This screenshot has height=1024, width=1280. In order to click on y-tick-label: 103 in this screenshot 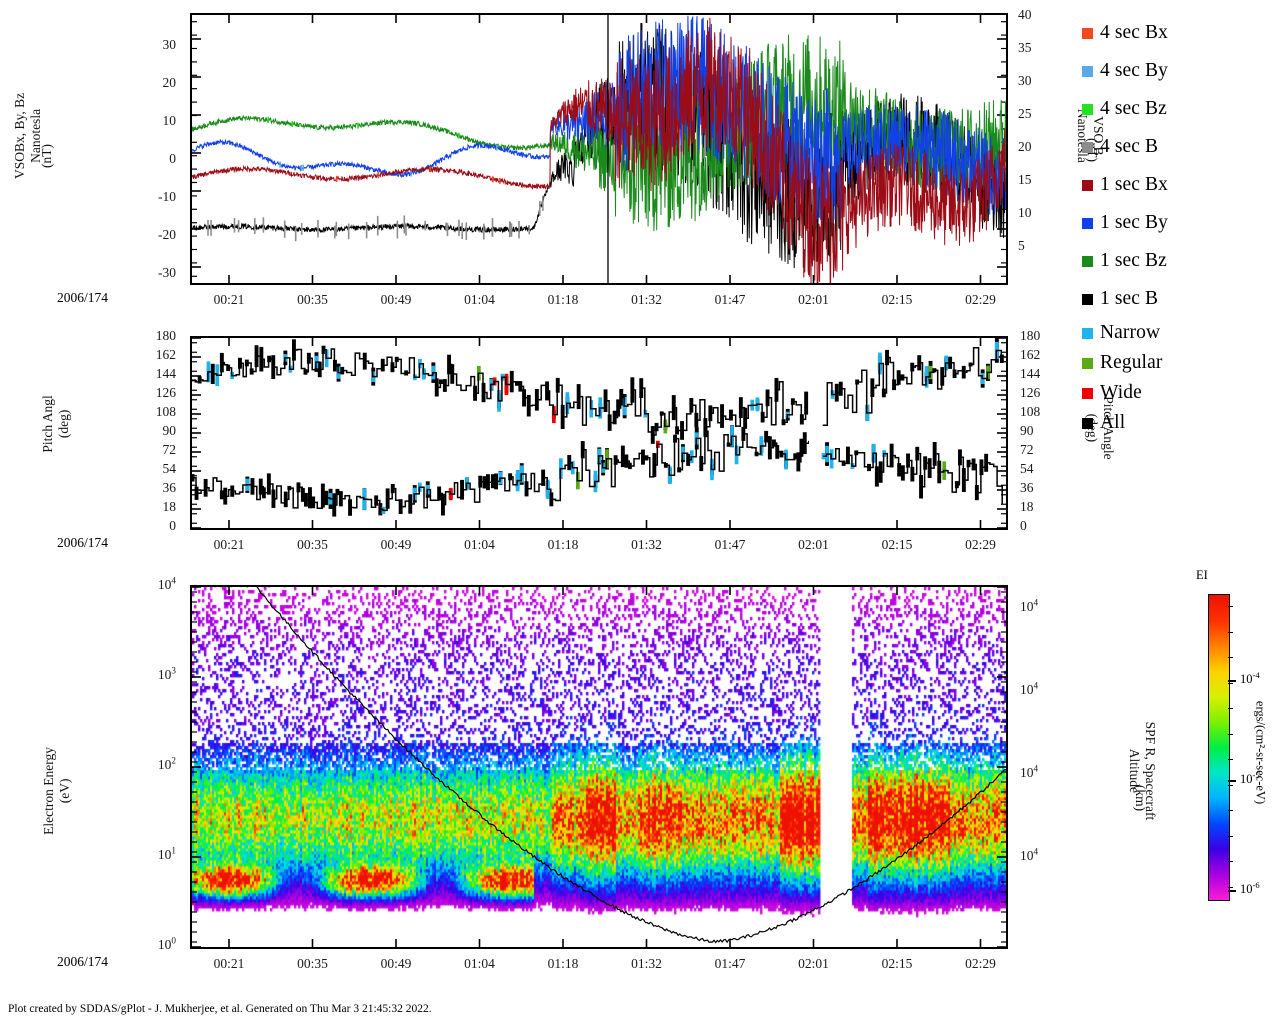, I will do `click(166, 673)`.